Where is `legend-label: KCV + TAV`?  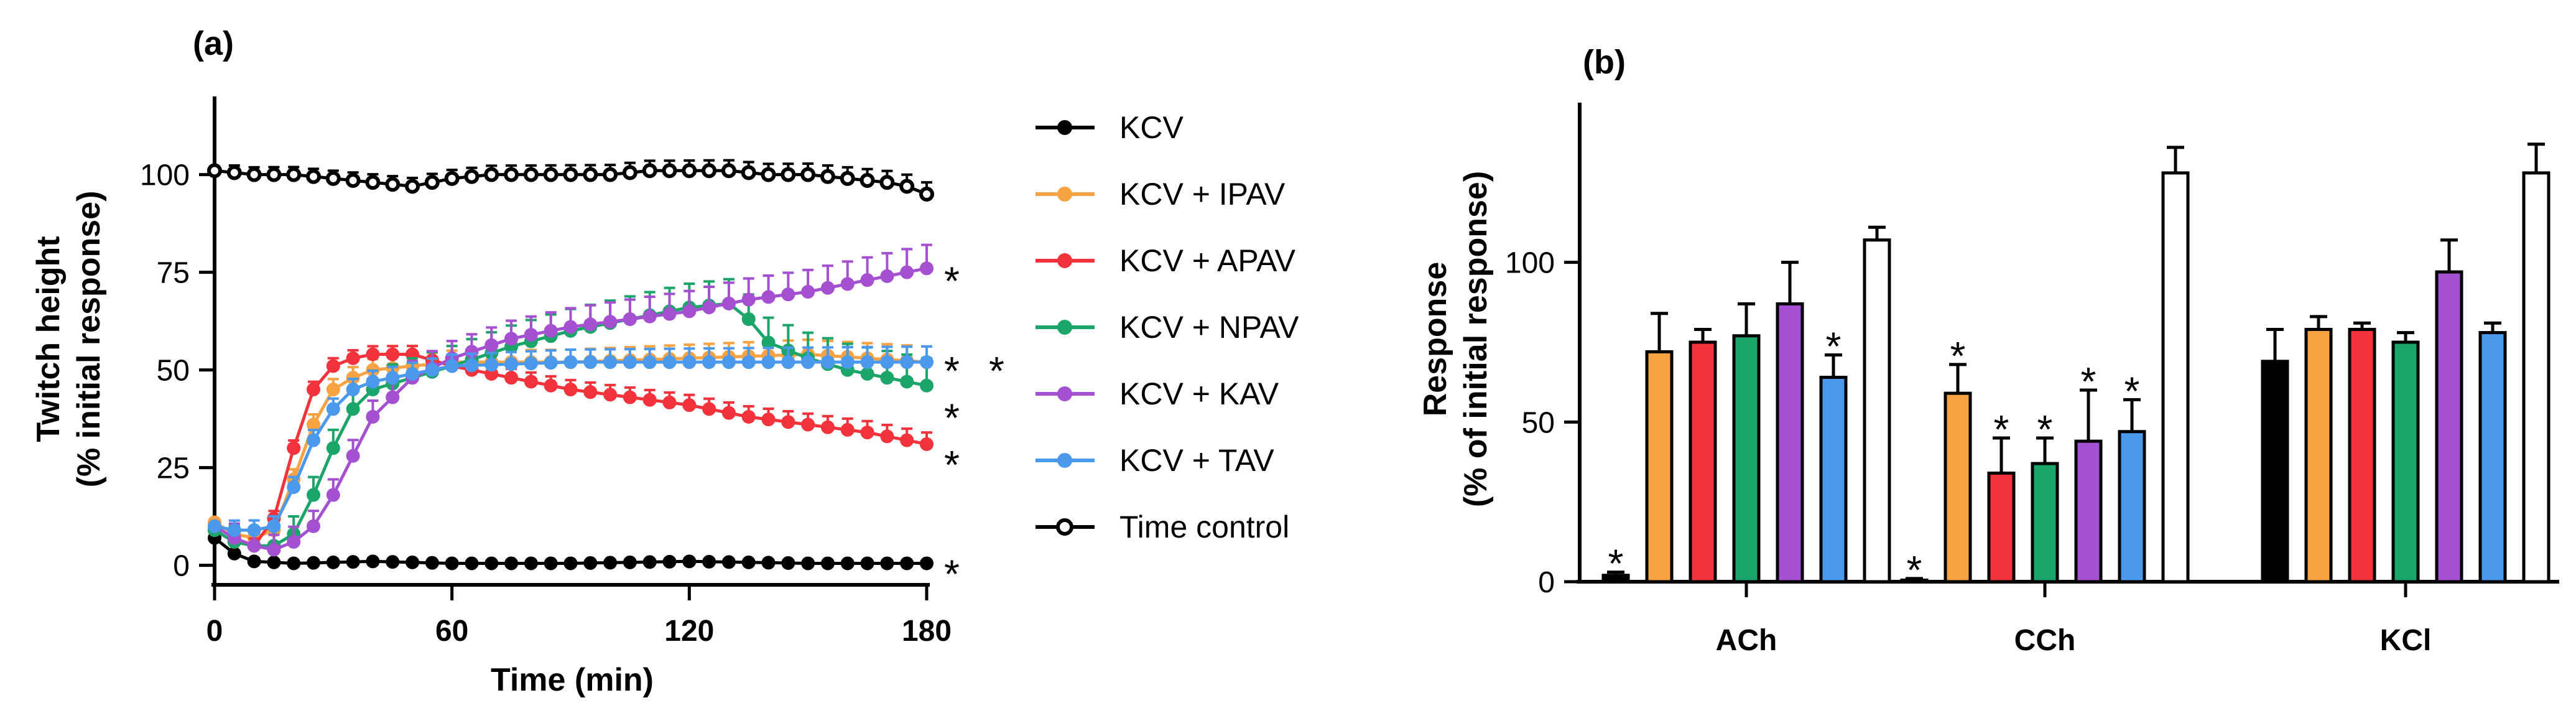
legend-label: KCV + TAV is located at coordinates (1196, 460).